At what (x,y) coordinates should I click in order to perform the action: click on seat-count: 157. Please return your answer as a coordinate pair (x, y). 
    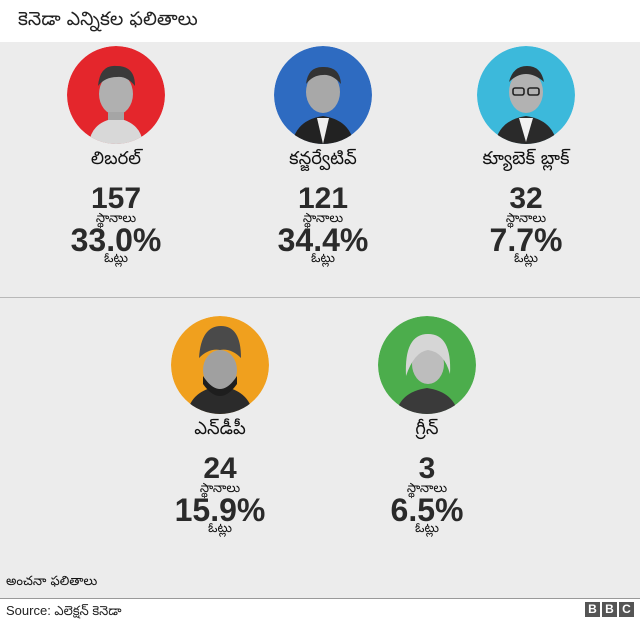
    Looking at the image, I should click on (116, 198).